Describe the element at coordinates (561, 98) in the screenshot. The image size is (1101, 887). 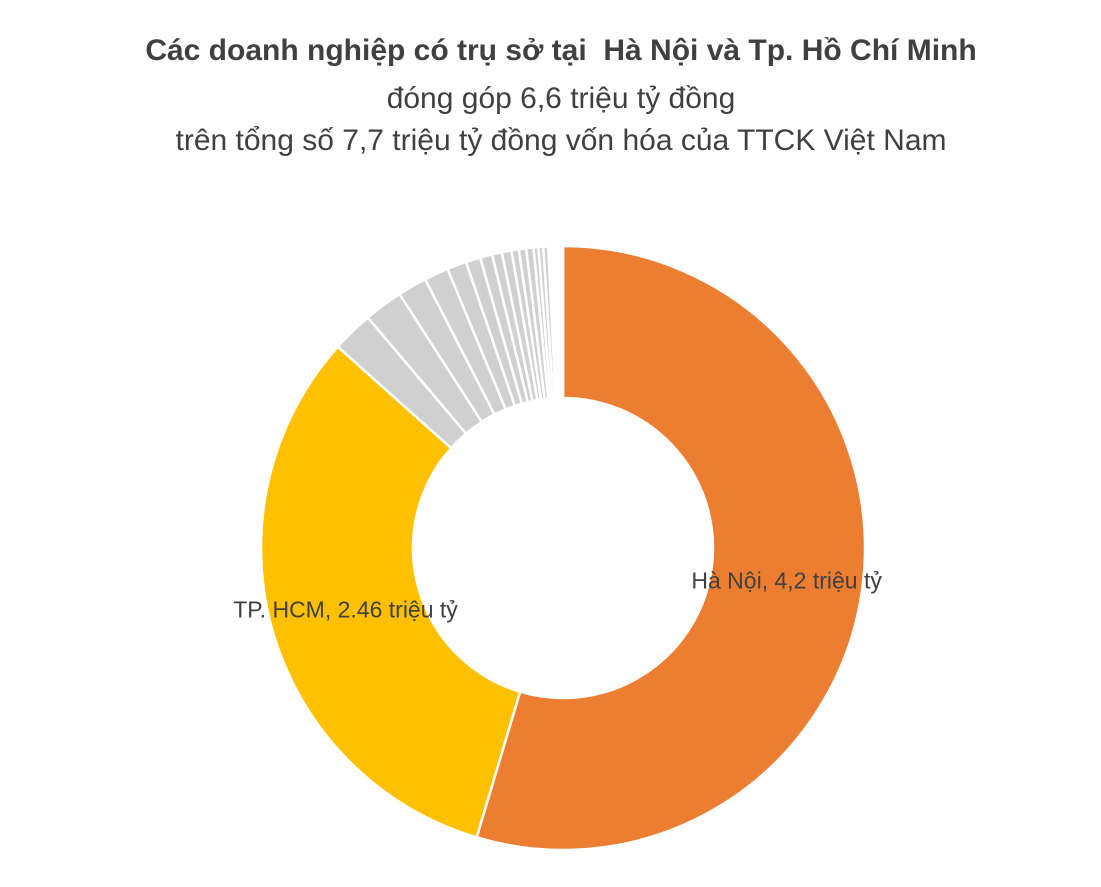
I see `chart-subtitle: đóng góp 6,6 triệu tỷ đồng` at that location.